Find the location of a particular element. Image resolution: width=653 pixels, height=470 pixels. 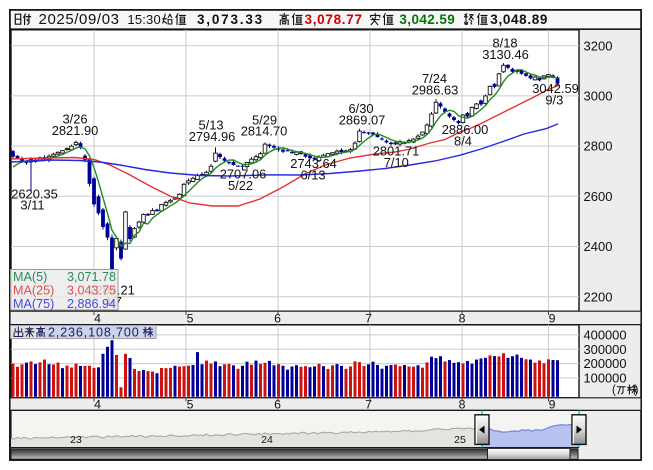

svg-text: 2400 is located at coordinates (598, 246).